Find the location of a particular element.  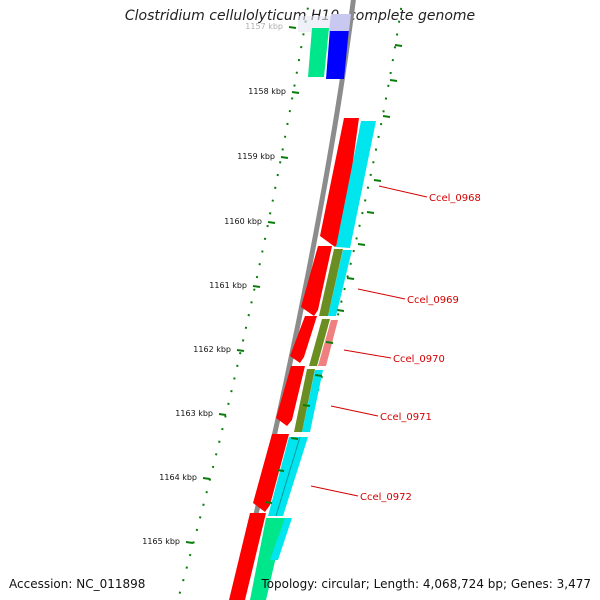

cds-arrow-next is located at coordinates (247, 556).